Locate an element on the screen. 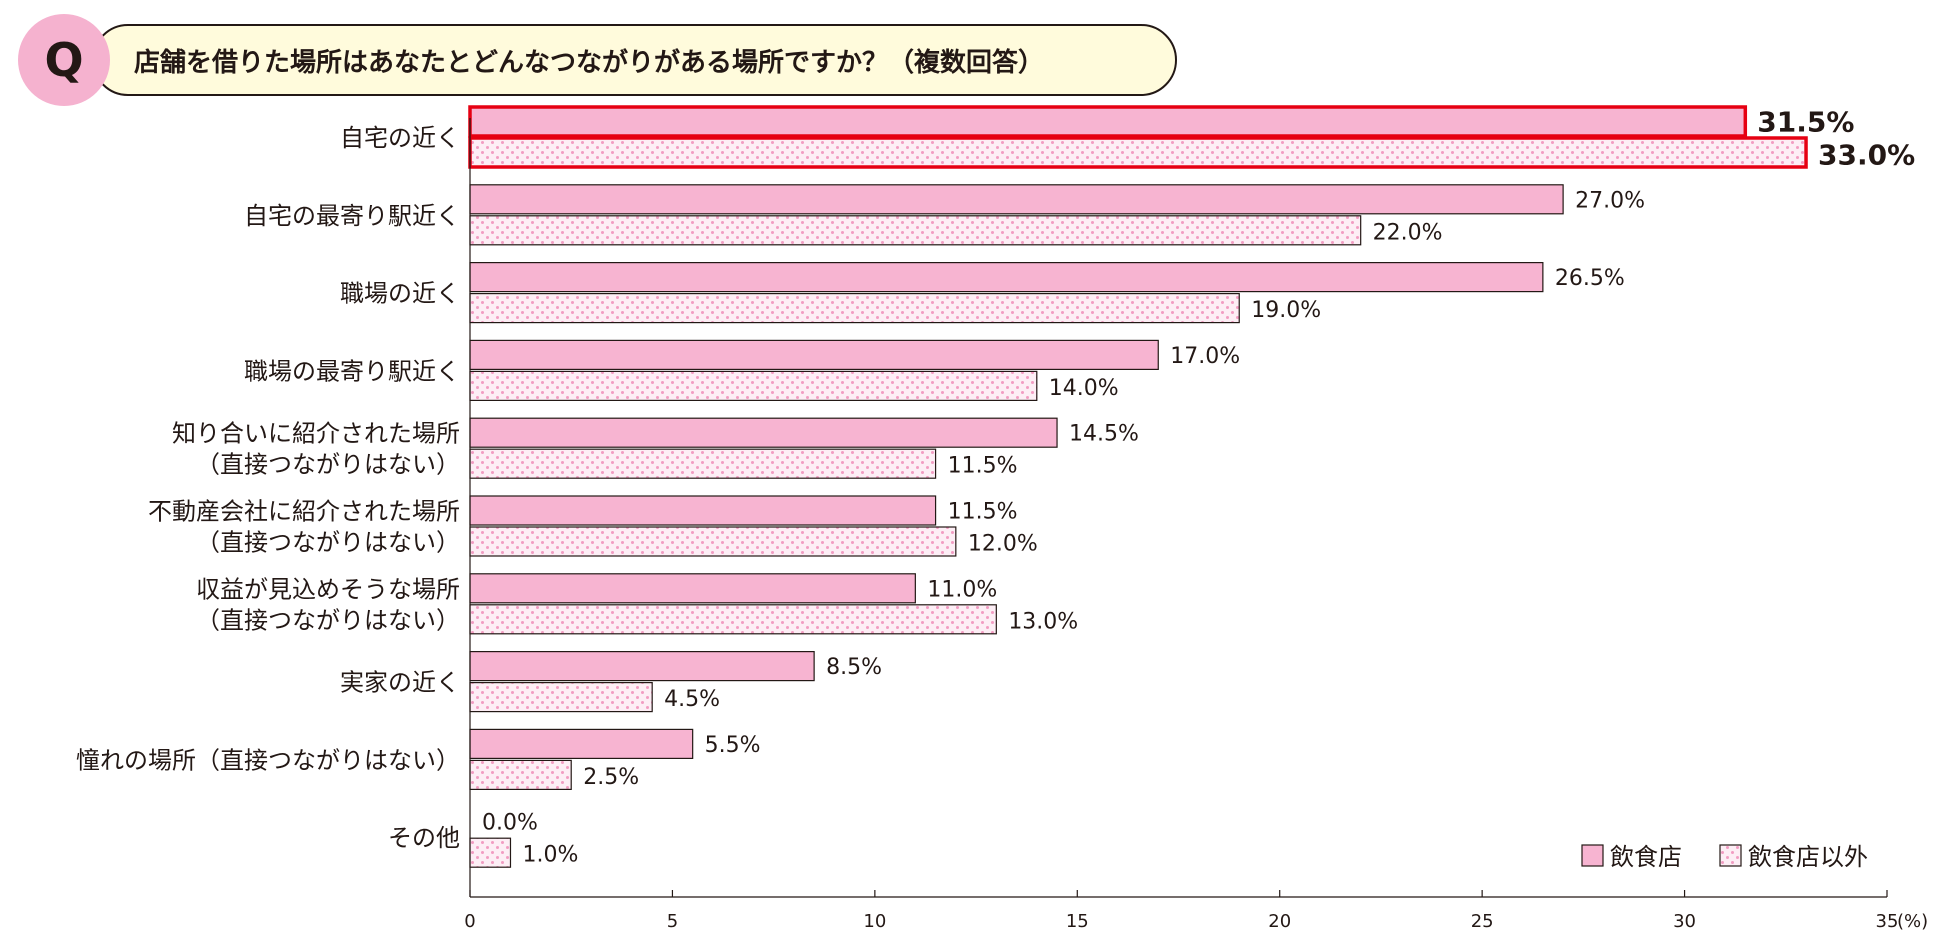 The height and width of the screenshot is (948, 1950). category-label: 職場の最寄り駅近く is located at coordinates (352, 371).